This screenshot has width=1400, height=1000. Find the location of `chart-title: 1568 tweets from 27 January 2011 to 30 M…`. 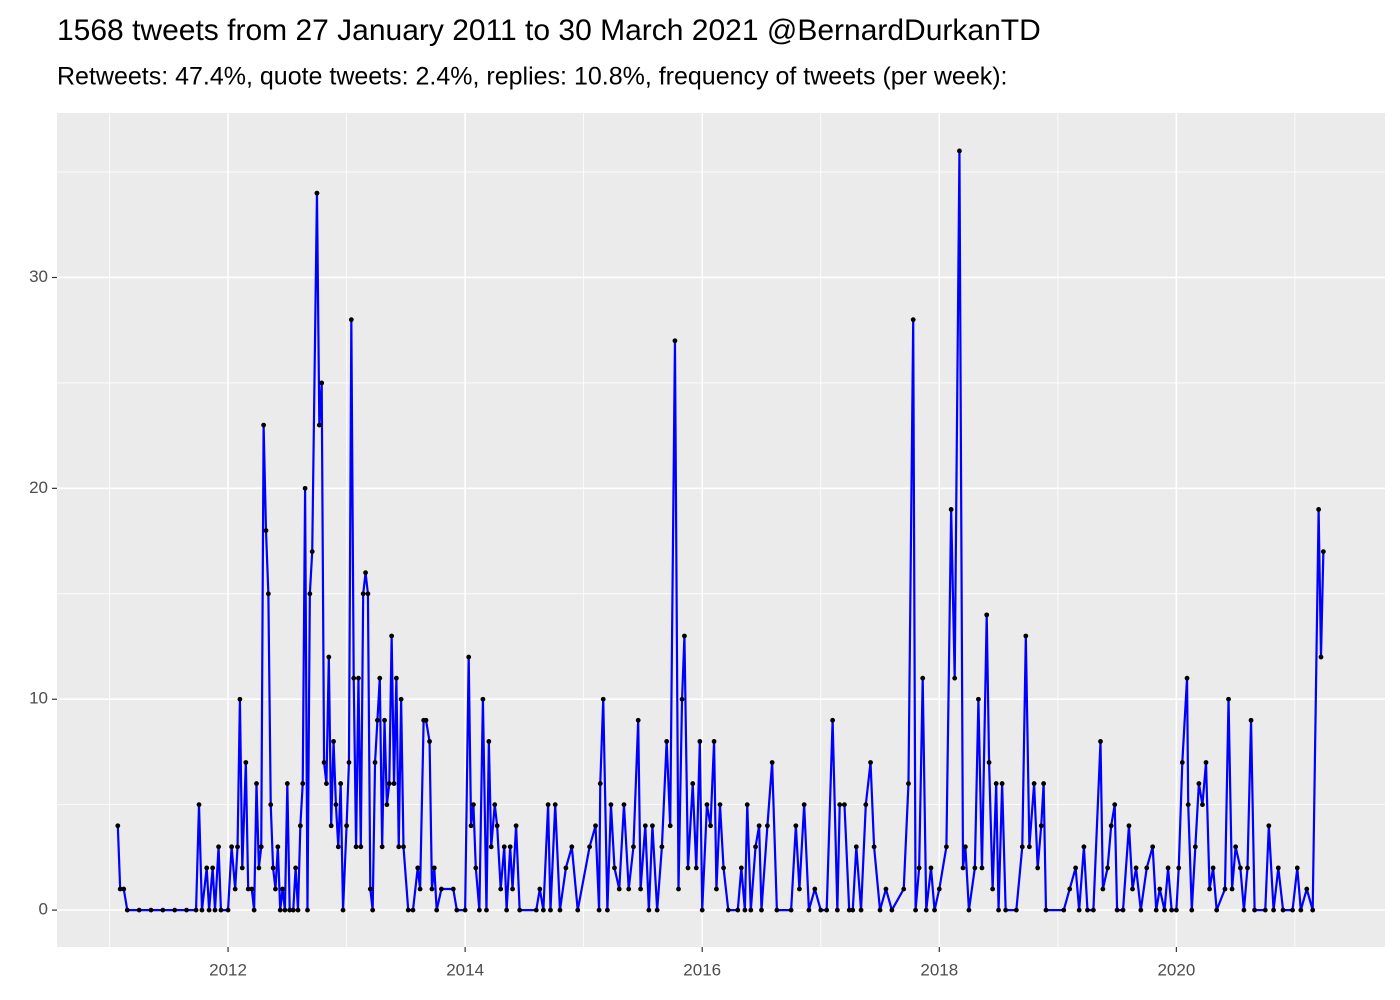

chart-title: 1568 tweets from 27 January 2011 to 30 M… is located at coordinates (549, 30).